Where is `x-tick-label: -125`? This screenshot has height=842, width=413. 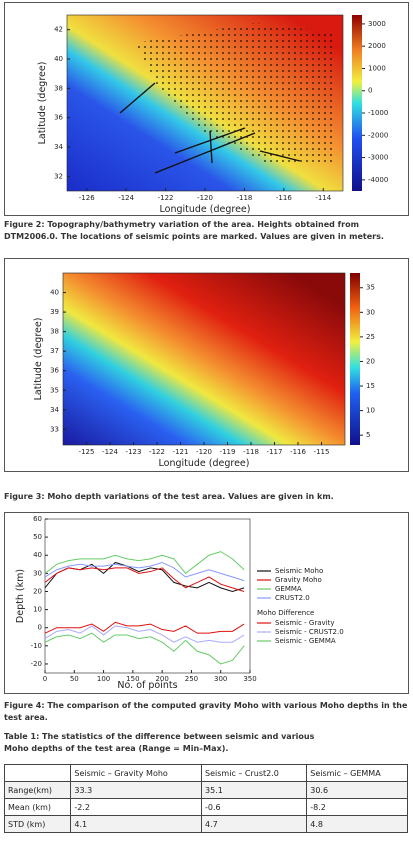
x-tick-label: -125 is located at coordinates (87, 452).